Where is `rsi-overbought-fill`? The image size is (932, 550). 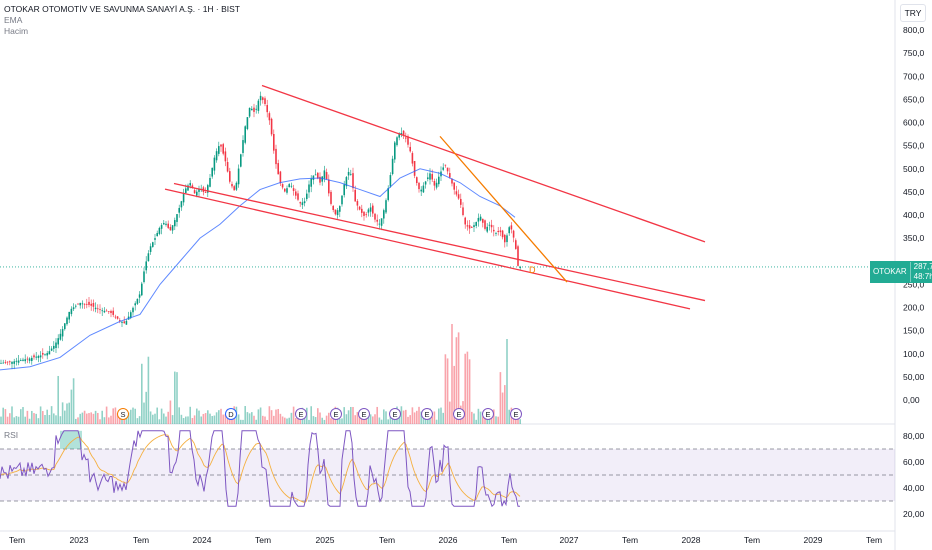
rsi-overbought-fill is located at coordinates (71, 439).